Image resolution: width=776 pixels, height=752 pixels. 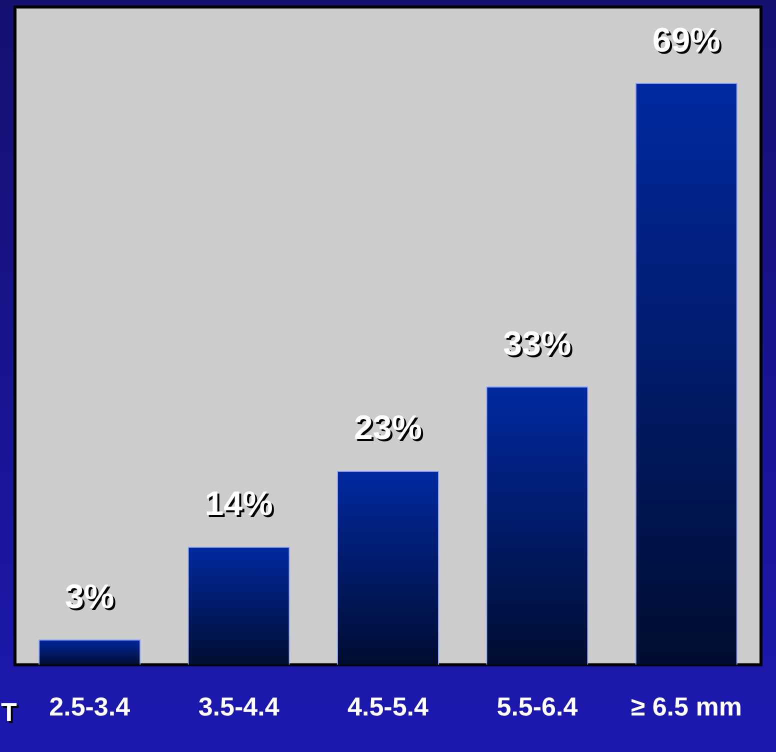 What do you see at coordinates (9, 712) in the screenshot?
I see `x-axis-title: T` at bounding box center [9, 712].